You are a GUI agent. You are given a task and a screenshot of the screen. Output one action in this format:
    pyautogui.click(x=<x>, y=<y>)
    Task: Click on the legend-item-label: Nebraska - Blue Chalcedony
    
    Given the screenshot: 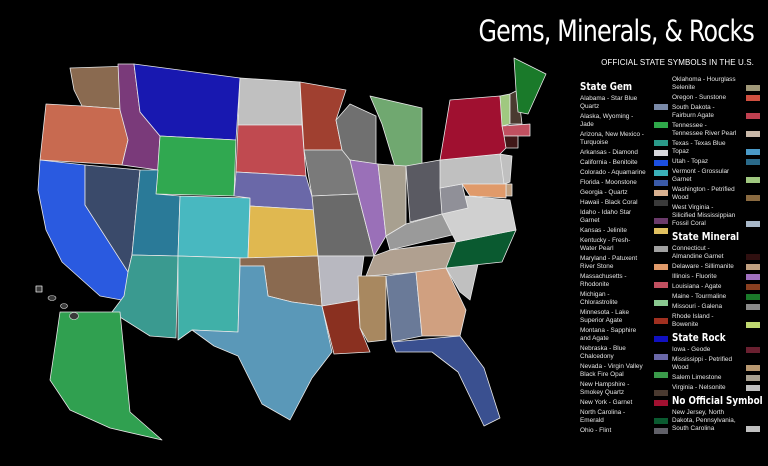 What is the action you would take?
    pyautogui.click(x=603, y=352)
    